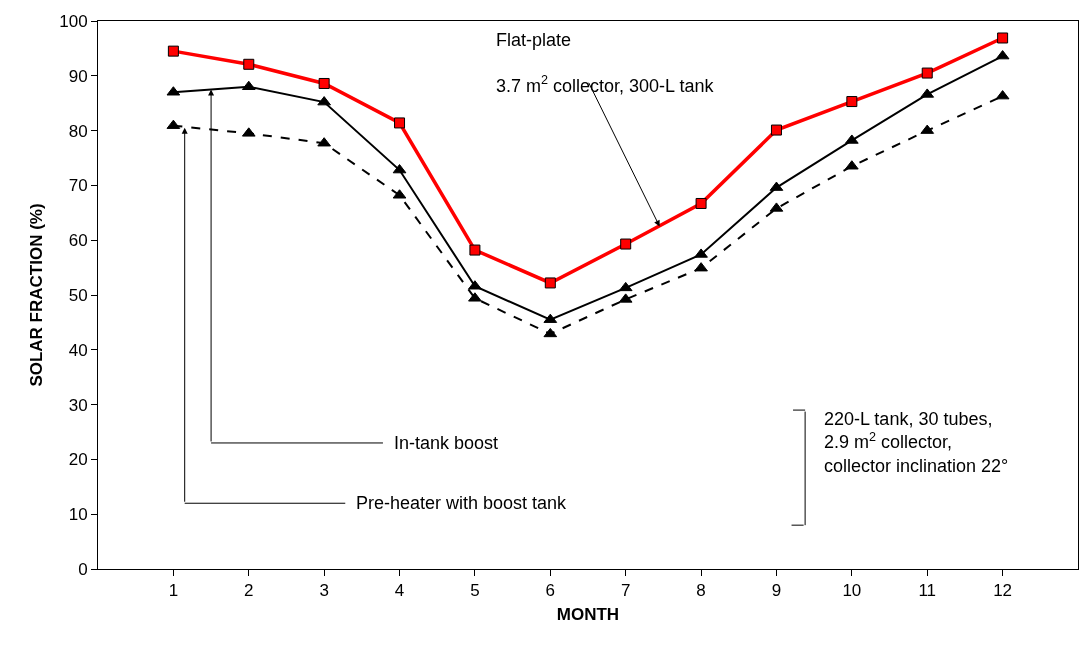  Describe the element at coordinates (1003, 591) in the screenshot. I see `x-tick-label: 12` at that location.